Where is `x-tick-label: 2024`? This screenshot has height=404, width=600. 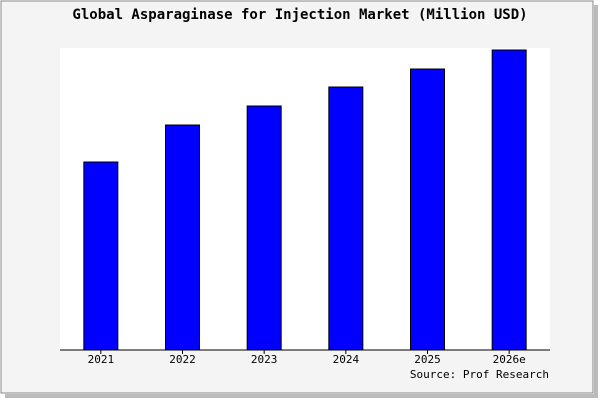
x-tick-label: 2024 is located at coordinates (346, 359).